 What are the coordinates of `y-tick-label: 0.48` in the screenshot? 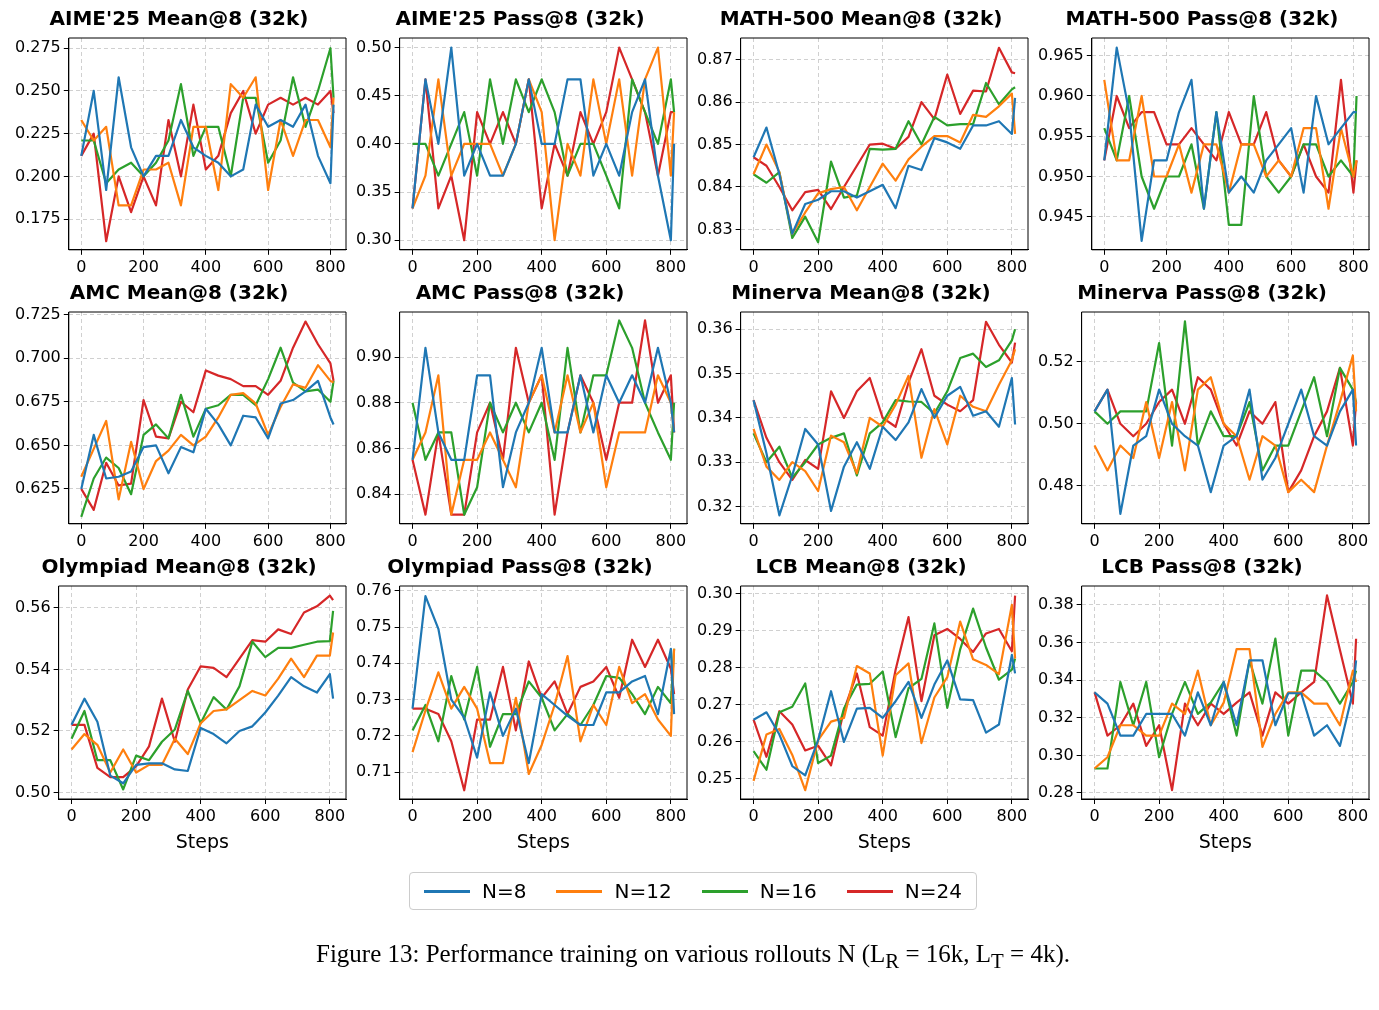 It's located at (1056, 485).